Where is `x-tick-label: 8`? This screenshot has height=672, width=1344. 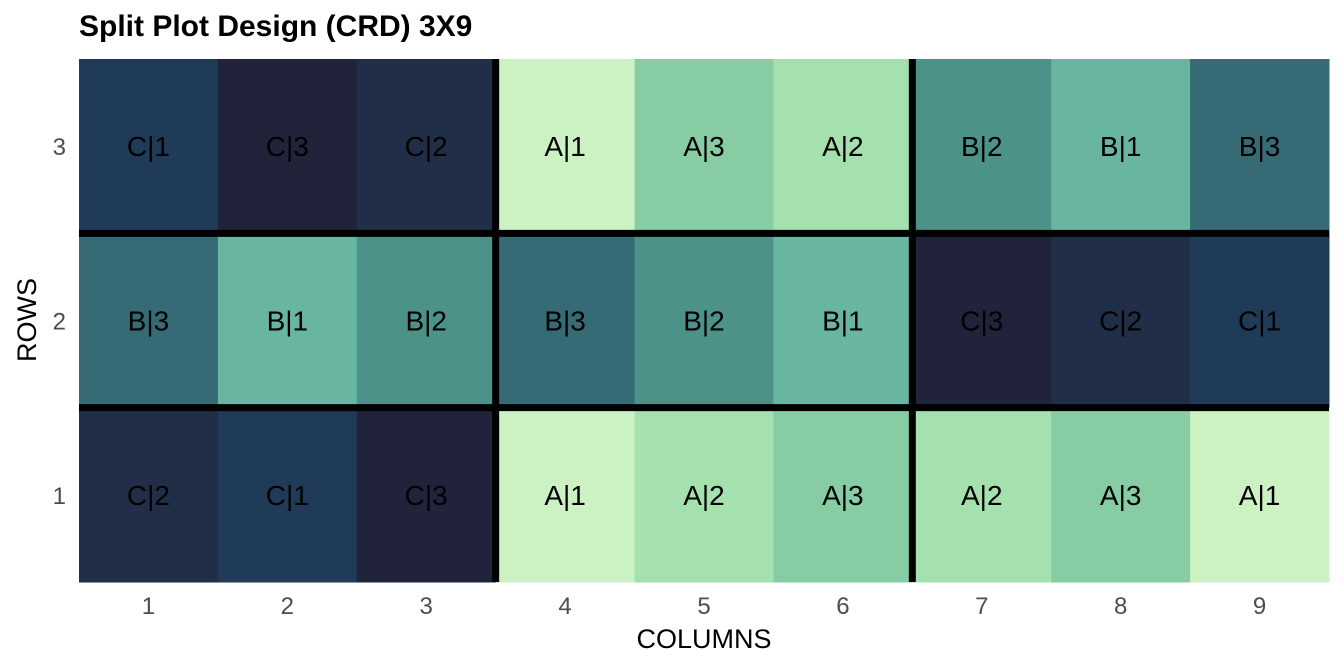 x-tick-label: 8 is located at coordinates (1120, 606).